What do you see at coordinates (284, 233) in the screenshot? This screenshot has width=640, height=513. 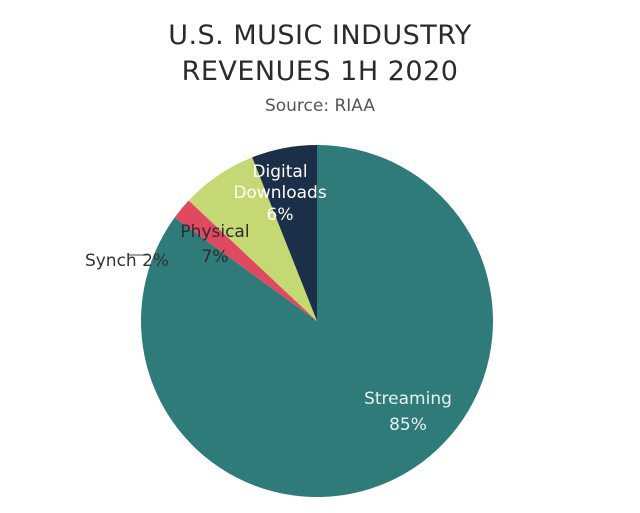 I see `pie-slice-digital-downloads` at bounding box center [284, 233].